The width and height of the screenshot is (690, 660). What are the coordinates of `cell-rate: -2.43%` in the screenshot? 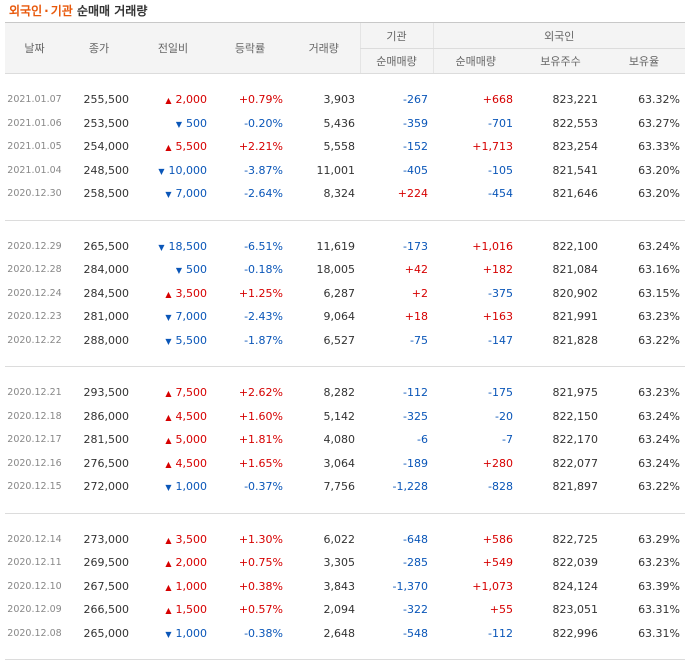 It's located at (263, 317).